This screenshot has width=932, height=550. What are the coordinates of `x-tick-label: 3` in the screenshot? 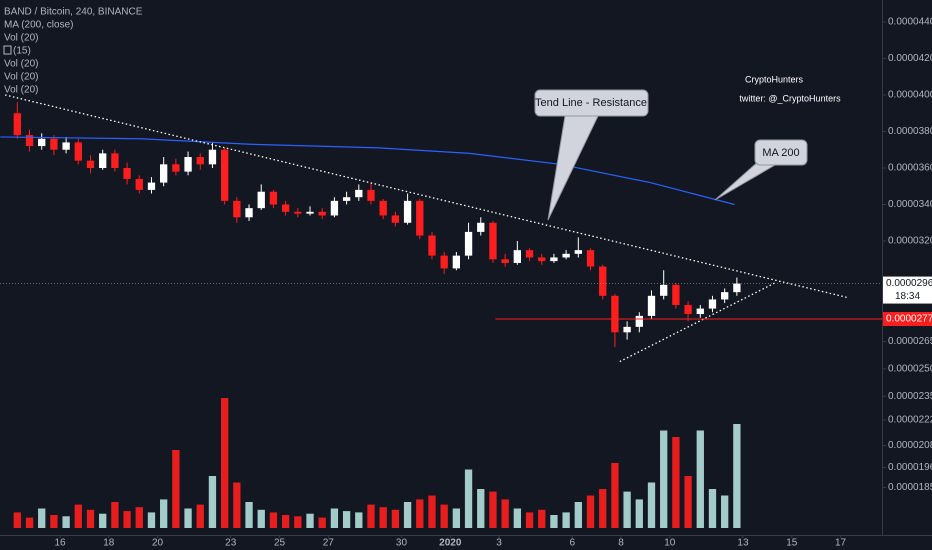 It's located at (499, 543).